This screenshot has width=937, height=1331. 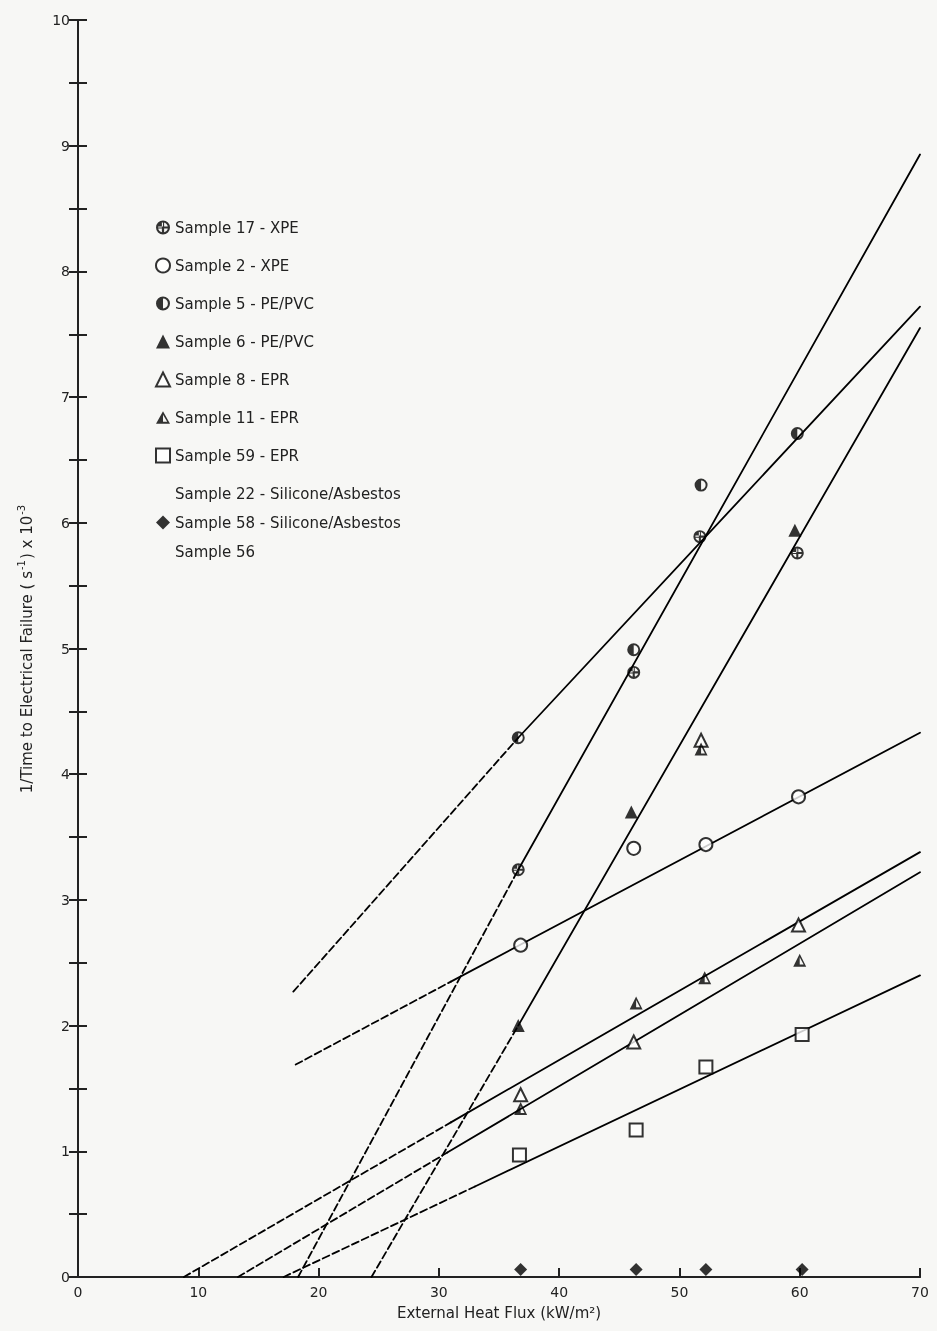 What do you see at coordinates (66, 522) in the screenshot?
I see `y-tick-label: 6` at bounding box center [66, 522].